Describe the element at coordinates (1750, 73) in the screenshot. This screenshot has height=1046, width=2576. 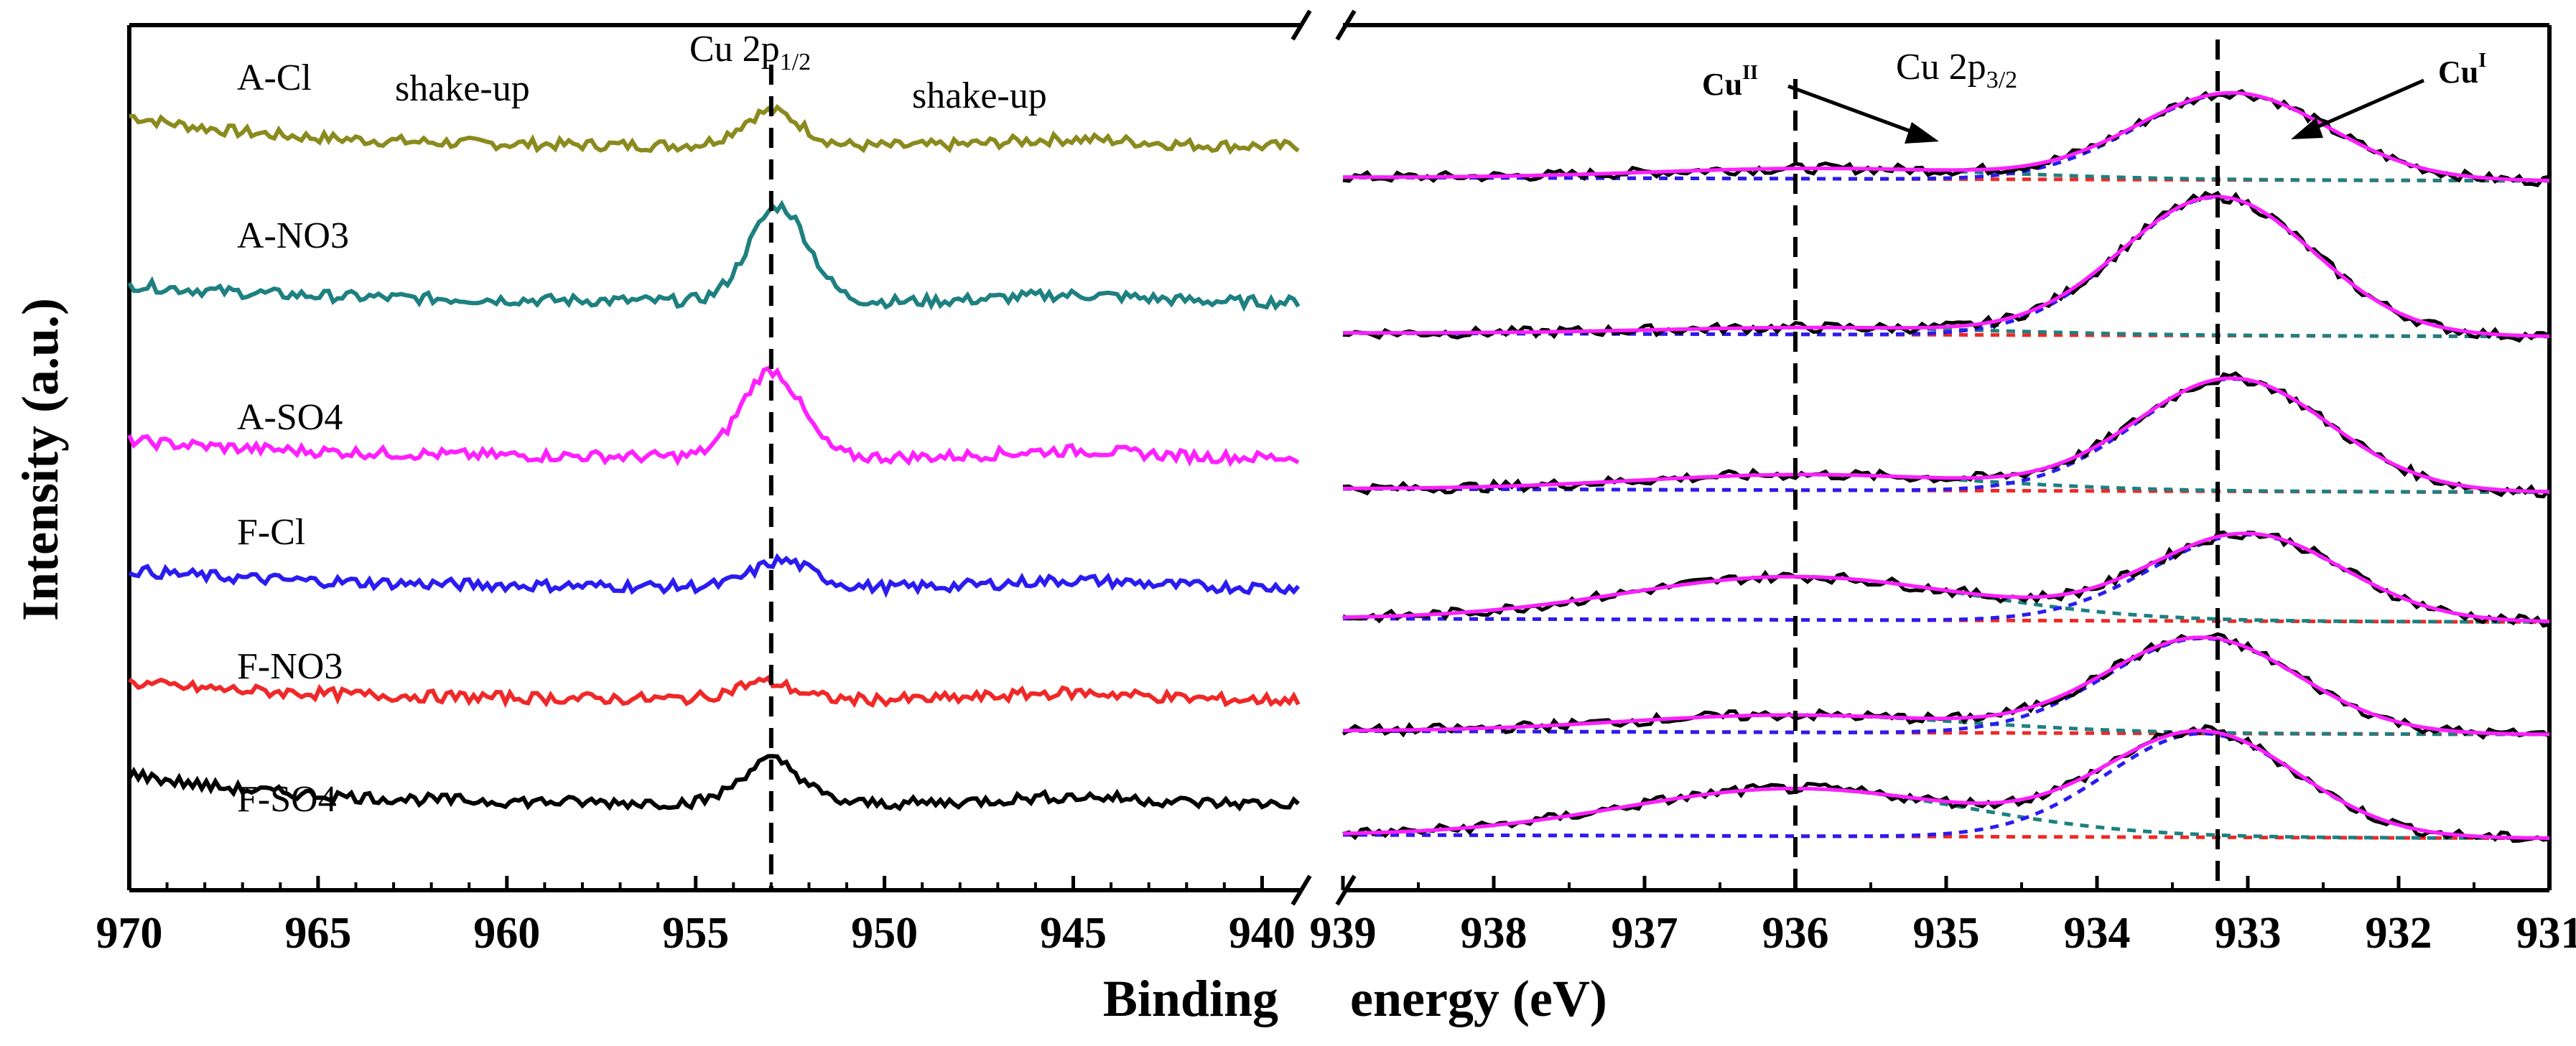
I see `cuII-sup: II` at that location.